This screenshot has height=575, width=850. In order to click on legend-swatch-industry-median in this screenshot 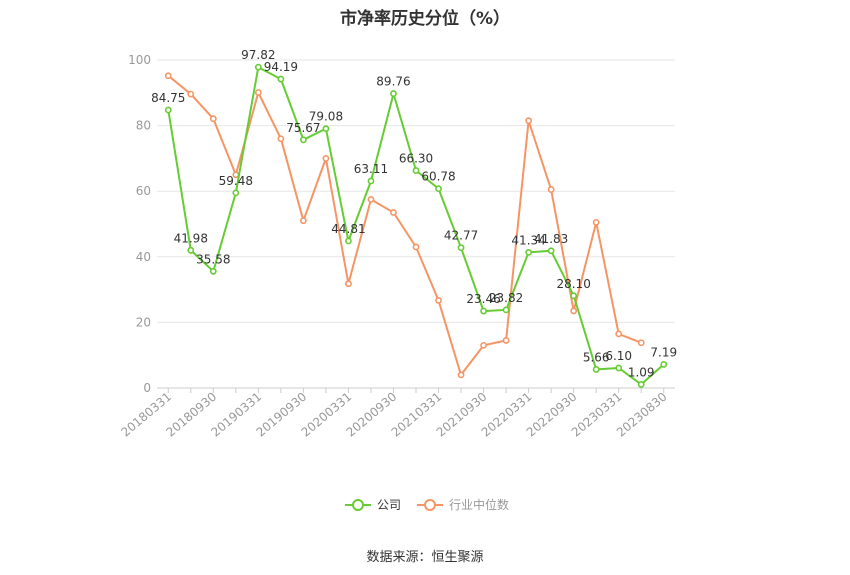, I will do `click(430, 505)`.